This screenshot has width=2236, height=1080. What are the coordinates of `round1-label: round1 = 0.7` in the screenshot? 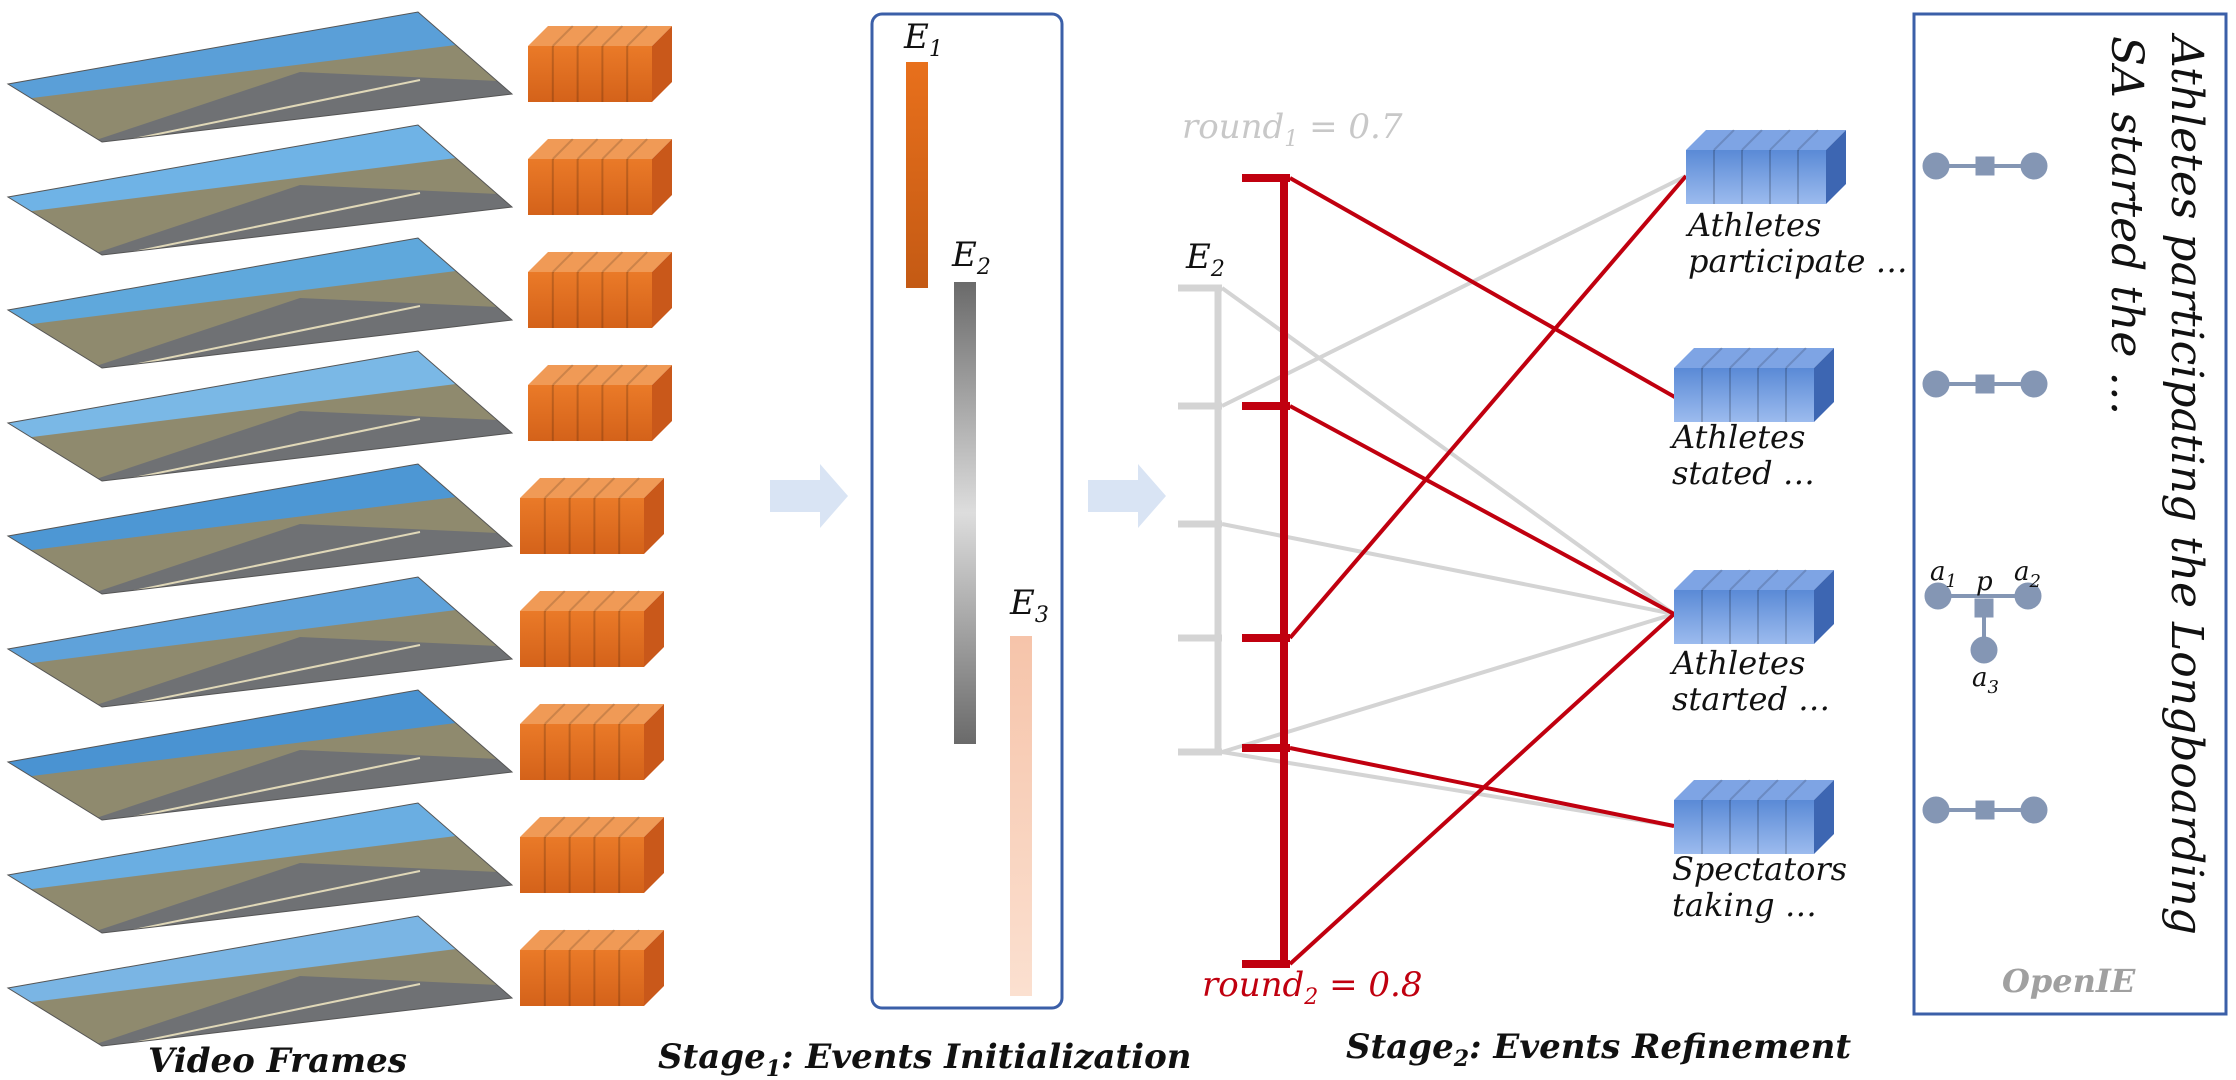 It's located at (1292, 129).